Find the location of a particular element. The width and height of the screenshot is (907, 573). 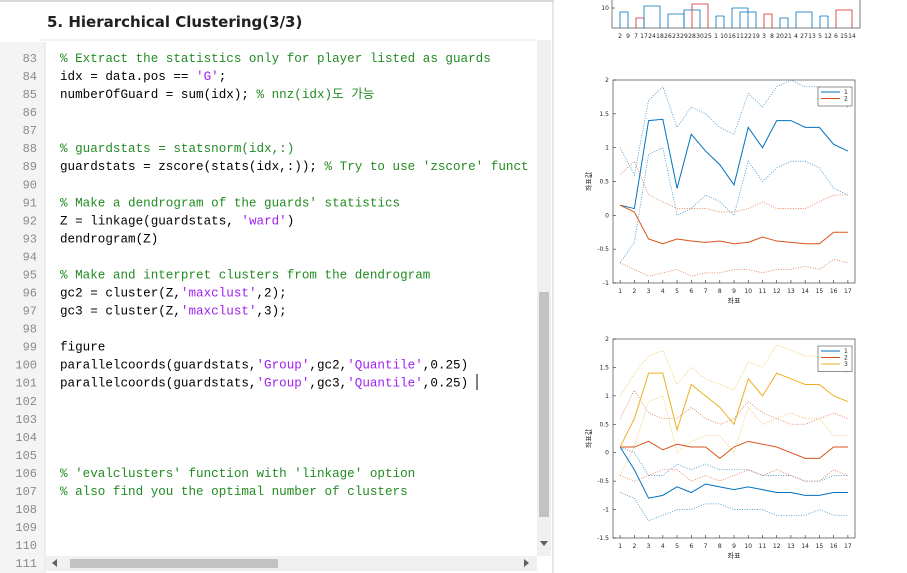

x-tick-label: 1 is located at coordinates (620, 291).